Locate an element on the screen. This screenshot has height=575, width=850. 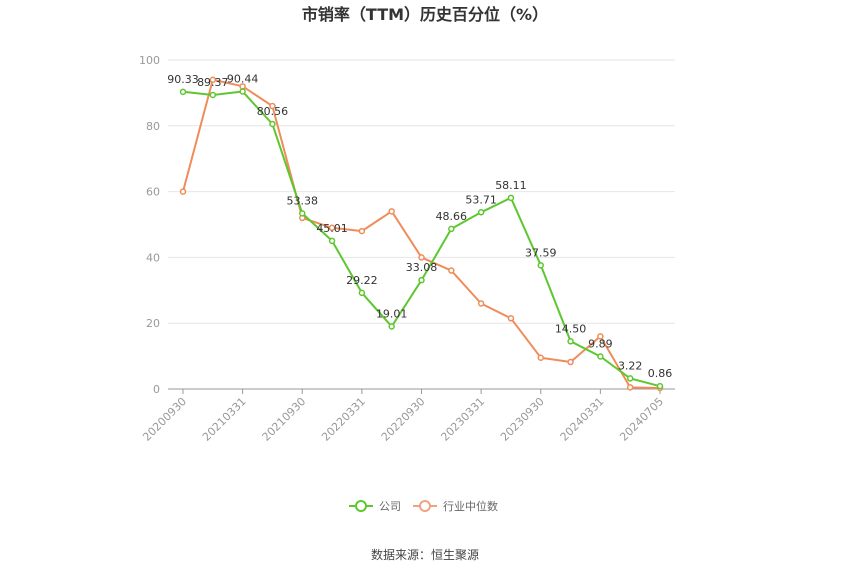
y-tick-label: 0 is located at coordinates (156, 389).